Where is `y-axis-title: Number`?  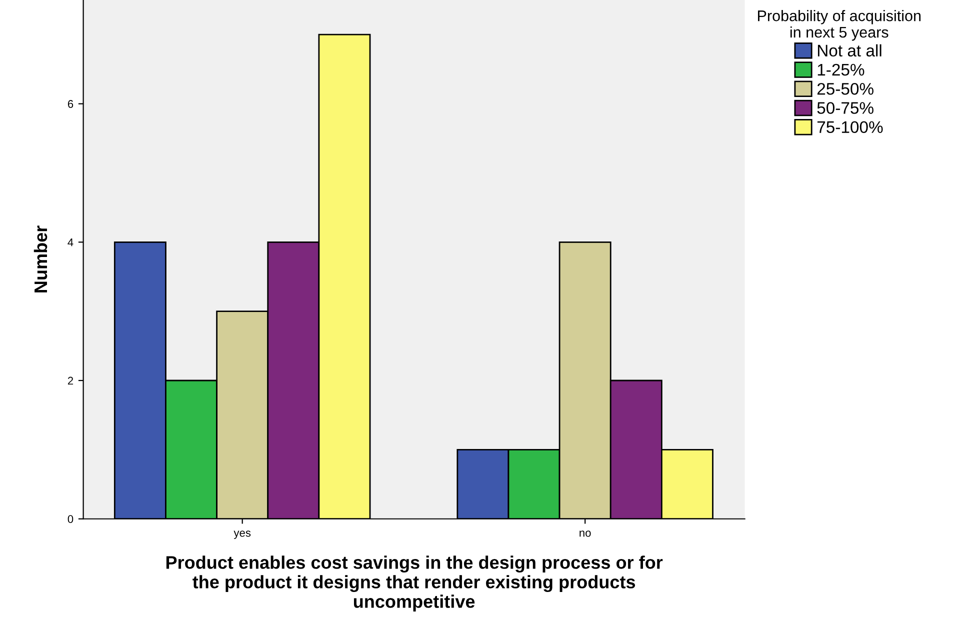
y-axis-title: Number is located at coordinates (41, 259).